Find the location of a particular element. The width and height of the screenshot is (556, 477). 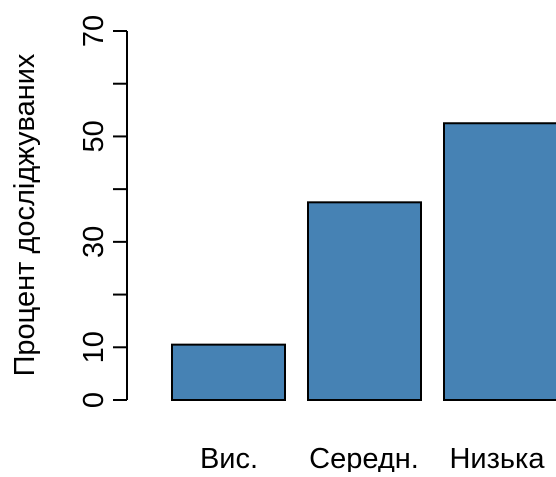

x-axis-labels: Вис. Середн. Низька is located at coordinates (372, 459).